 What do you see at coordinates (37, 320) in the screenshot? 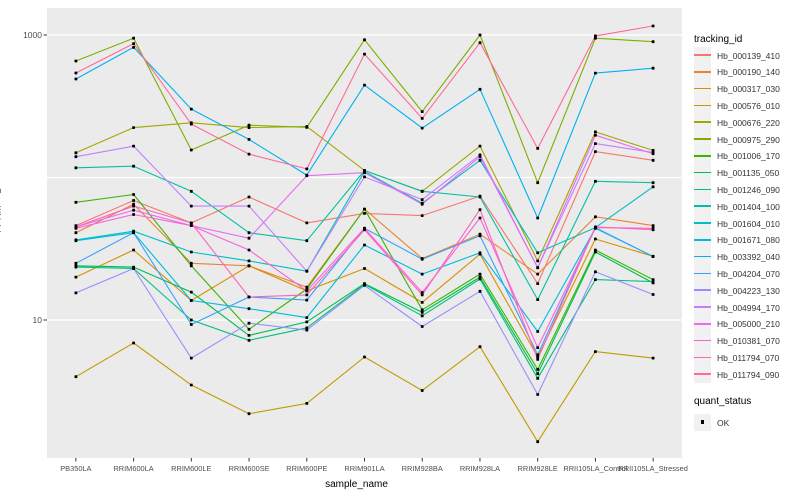
I see `y-tick-label: 10` at bounding box center [37, 320].